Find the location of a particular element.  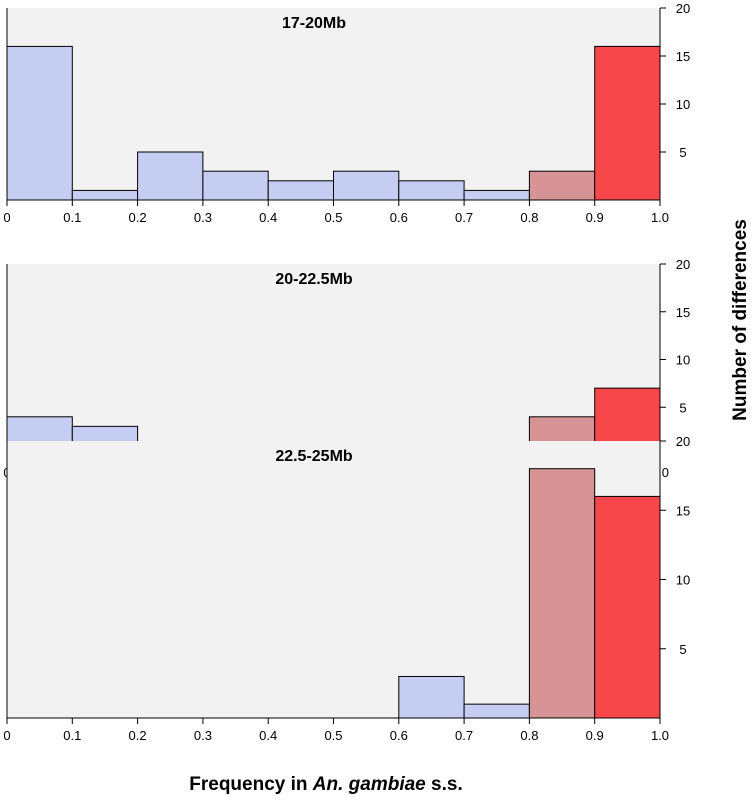

x-axis-title-part: s.s. is located at coordinates (444, 784).